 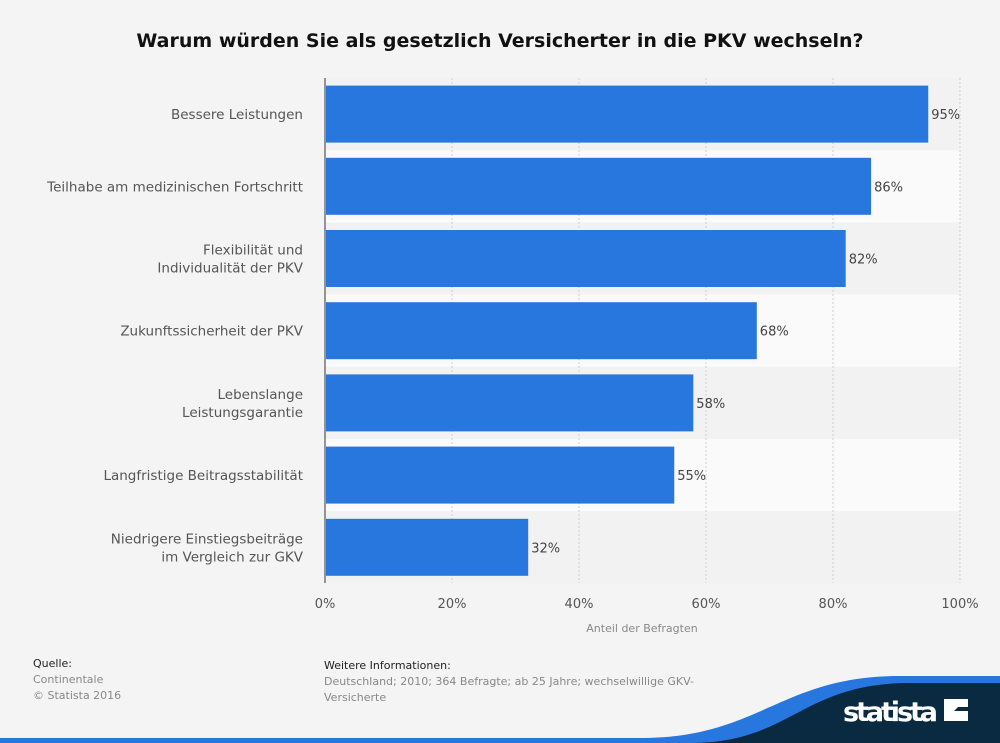 I want to click on bar-value-label: 32%, so click(x=545, y=548).